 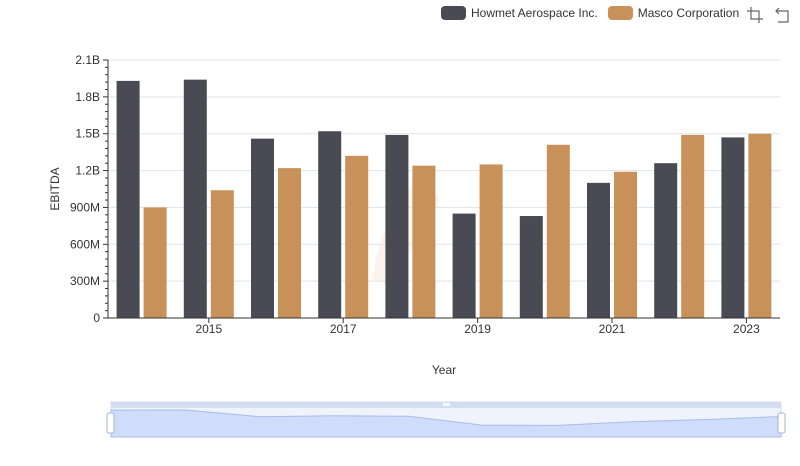 What do you see at coordinates (87, 97) in the screenshot?
I see `y-tick-label: 1.8B` at bounding box center [87, 97].